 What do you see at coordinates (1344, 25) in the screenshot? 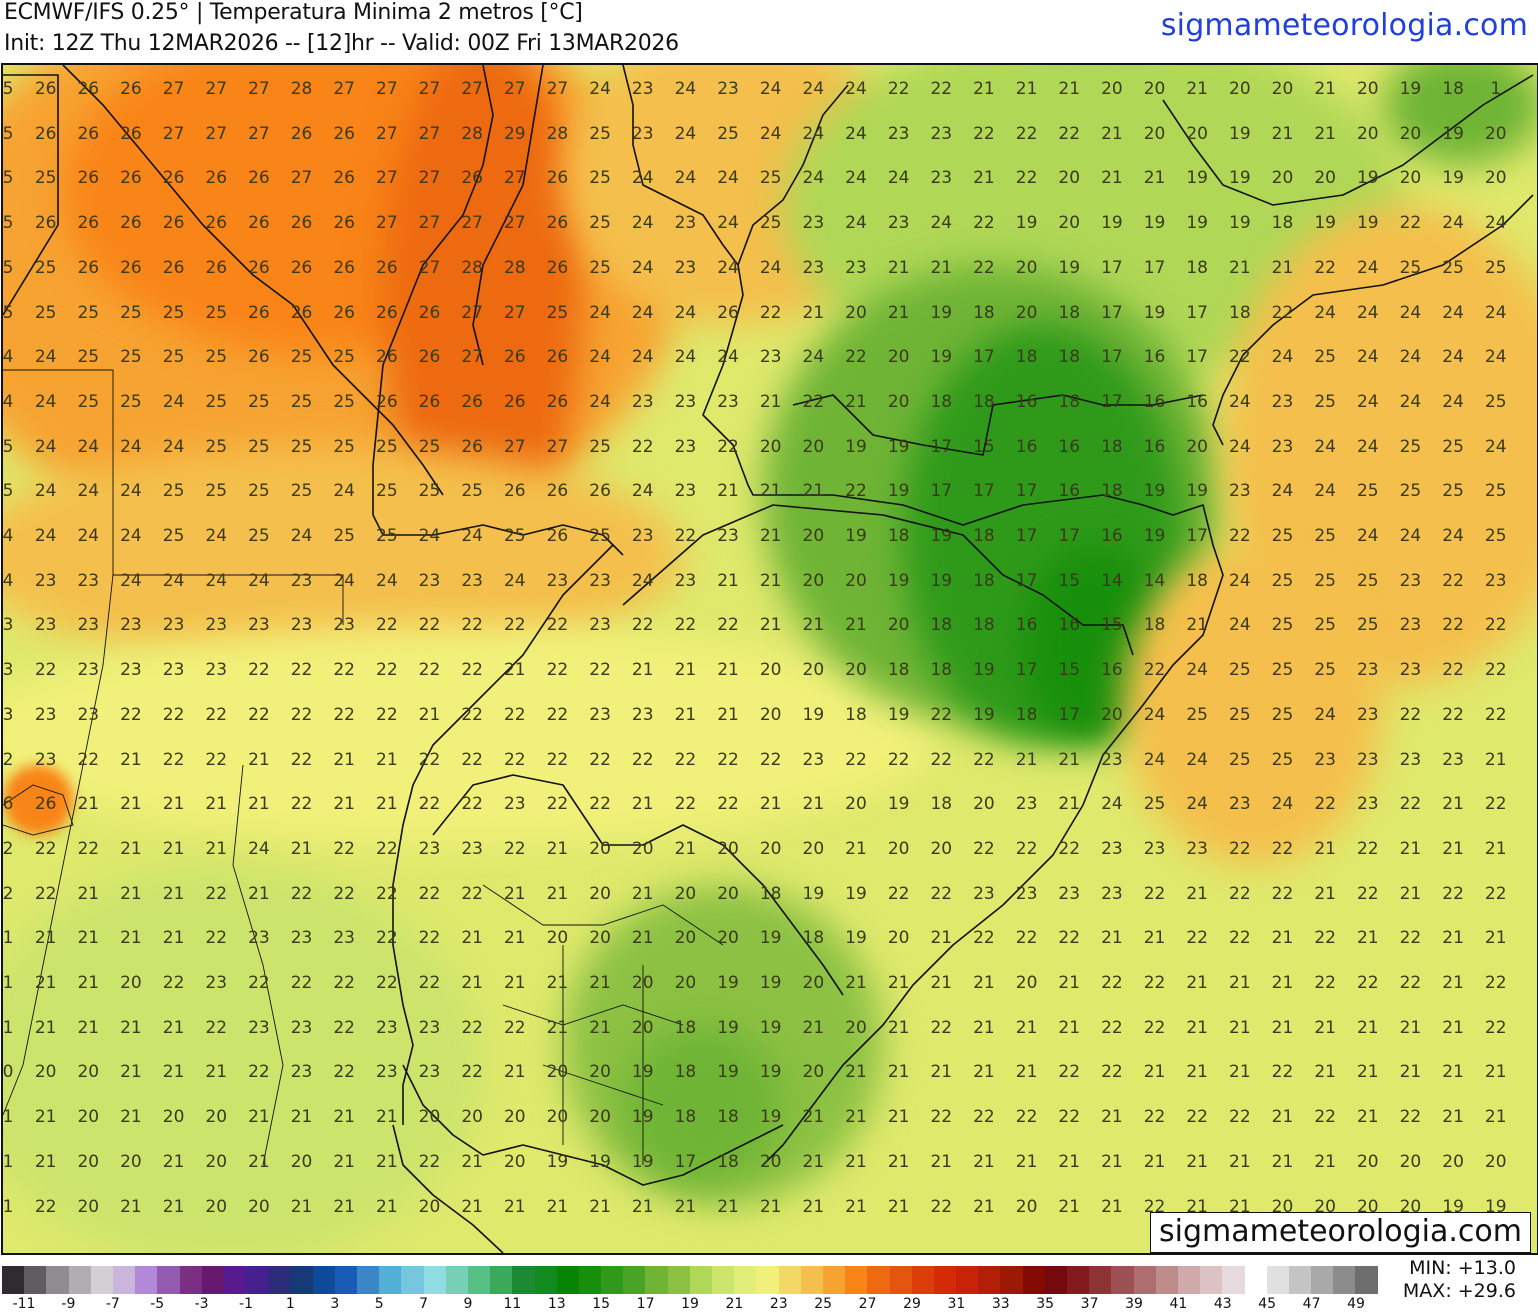
I see `brand-link: sigmameteorologia.com` at bounding box center [1344, 25].